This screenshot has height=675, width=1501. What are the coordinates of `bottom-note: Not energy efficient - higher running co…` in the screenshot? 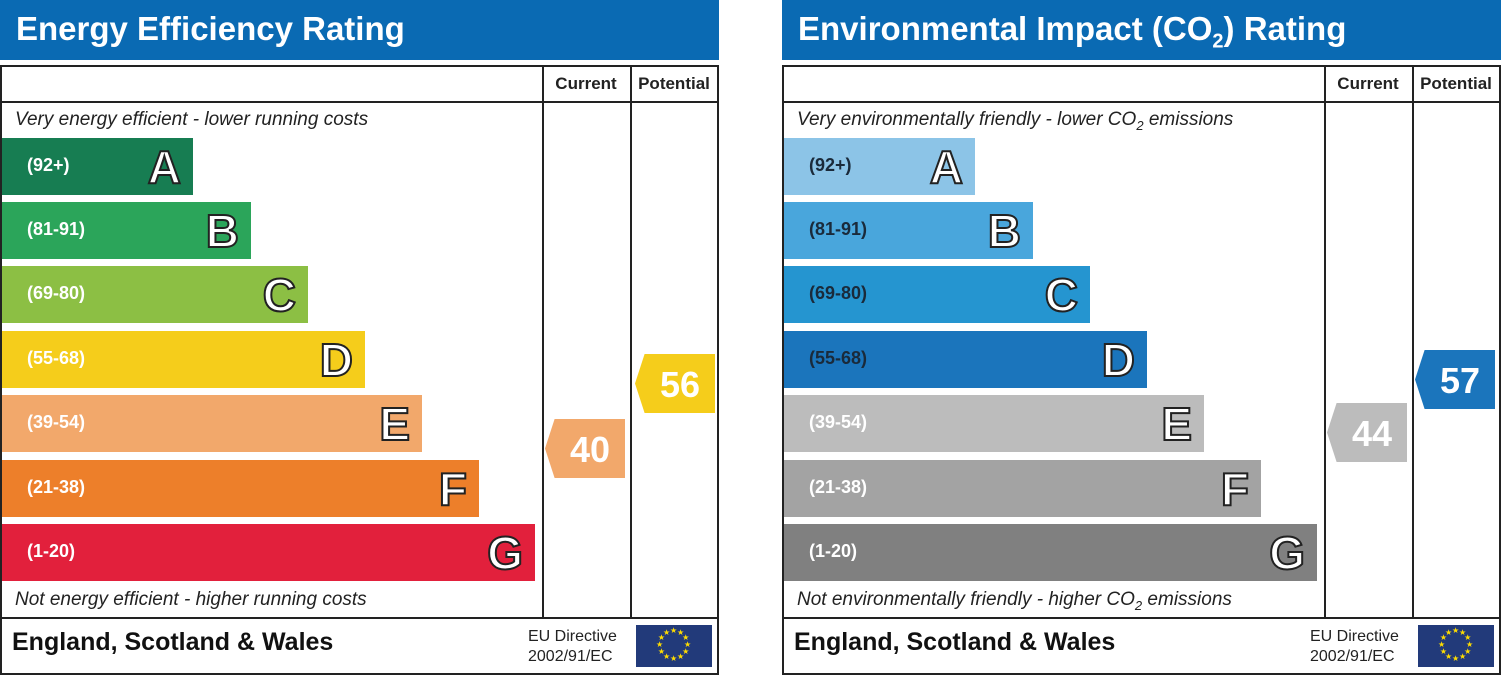 It's located at (191, 599).